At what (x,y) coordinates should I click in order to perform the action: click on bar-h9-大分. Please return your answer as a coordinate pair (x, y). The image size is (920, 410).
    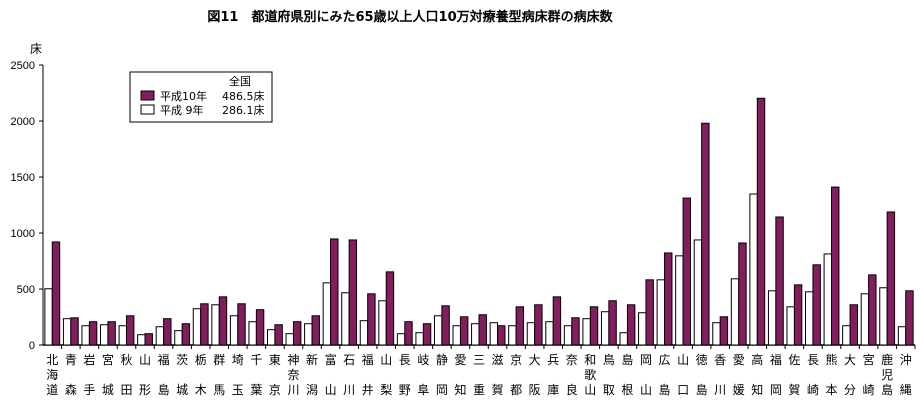
    Looking at the image, I should click on (846, 335).